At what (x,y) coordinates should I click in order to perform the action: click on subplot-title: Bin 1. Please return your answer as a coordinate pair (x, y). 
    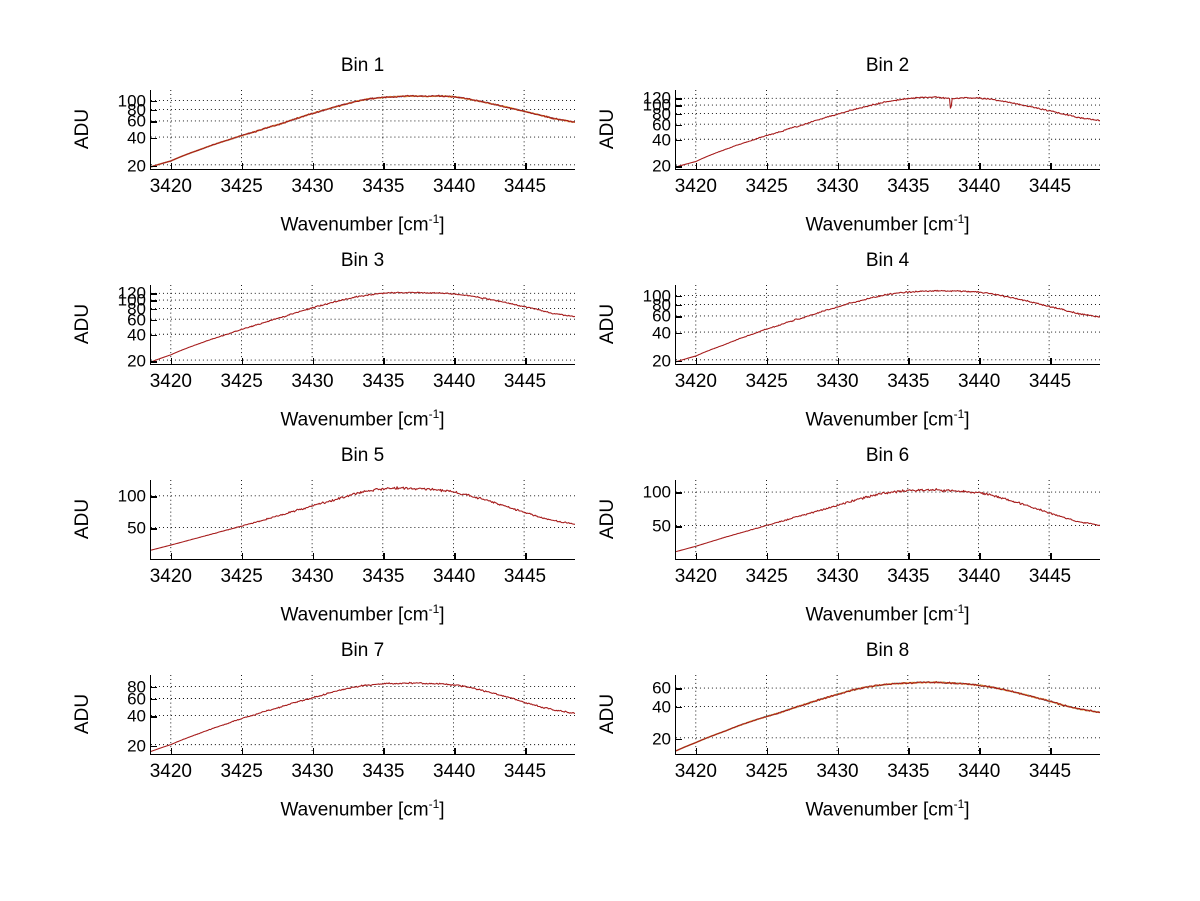
    Looking at the image, I should click on (362, 65).